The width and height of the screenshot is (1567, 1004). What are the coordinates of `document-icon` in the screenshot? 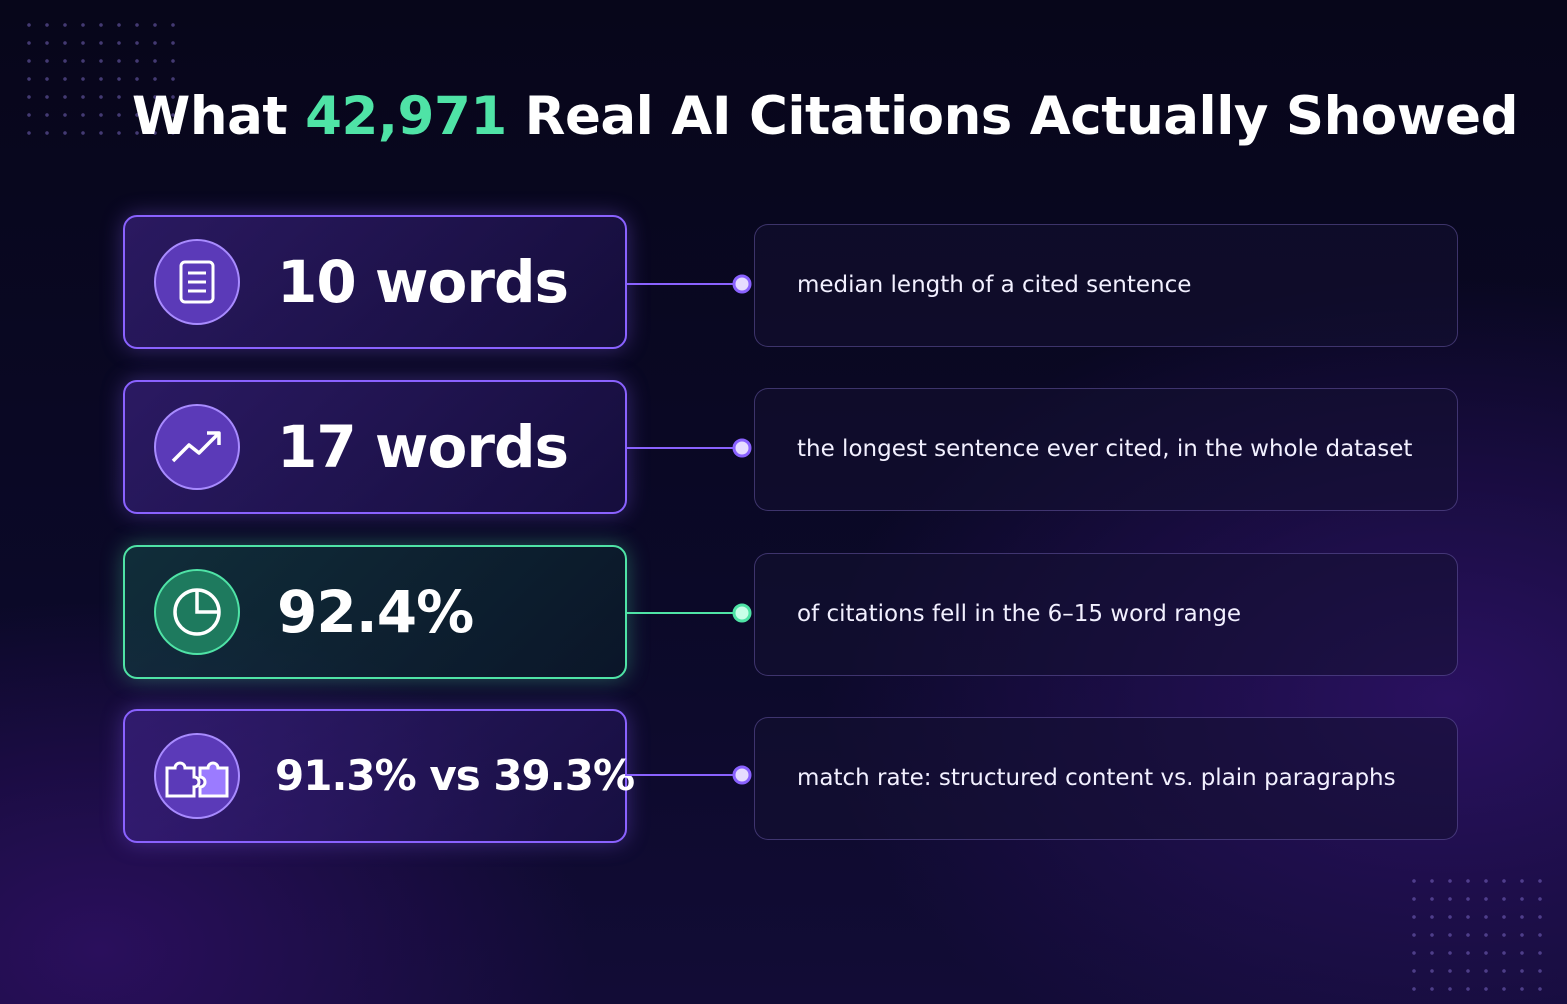 It's located at (197, 282).